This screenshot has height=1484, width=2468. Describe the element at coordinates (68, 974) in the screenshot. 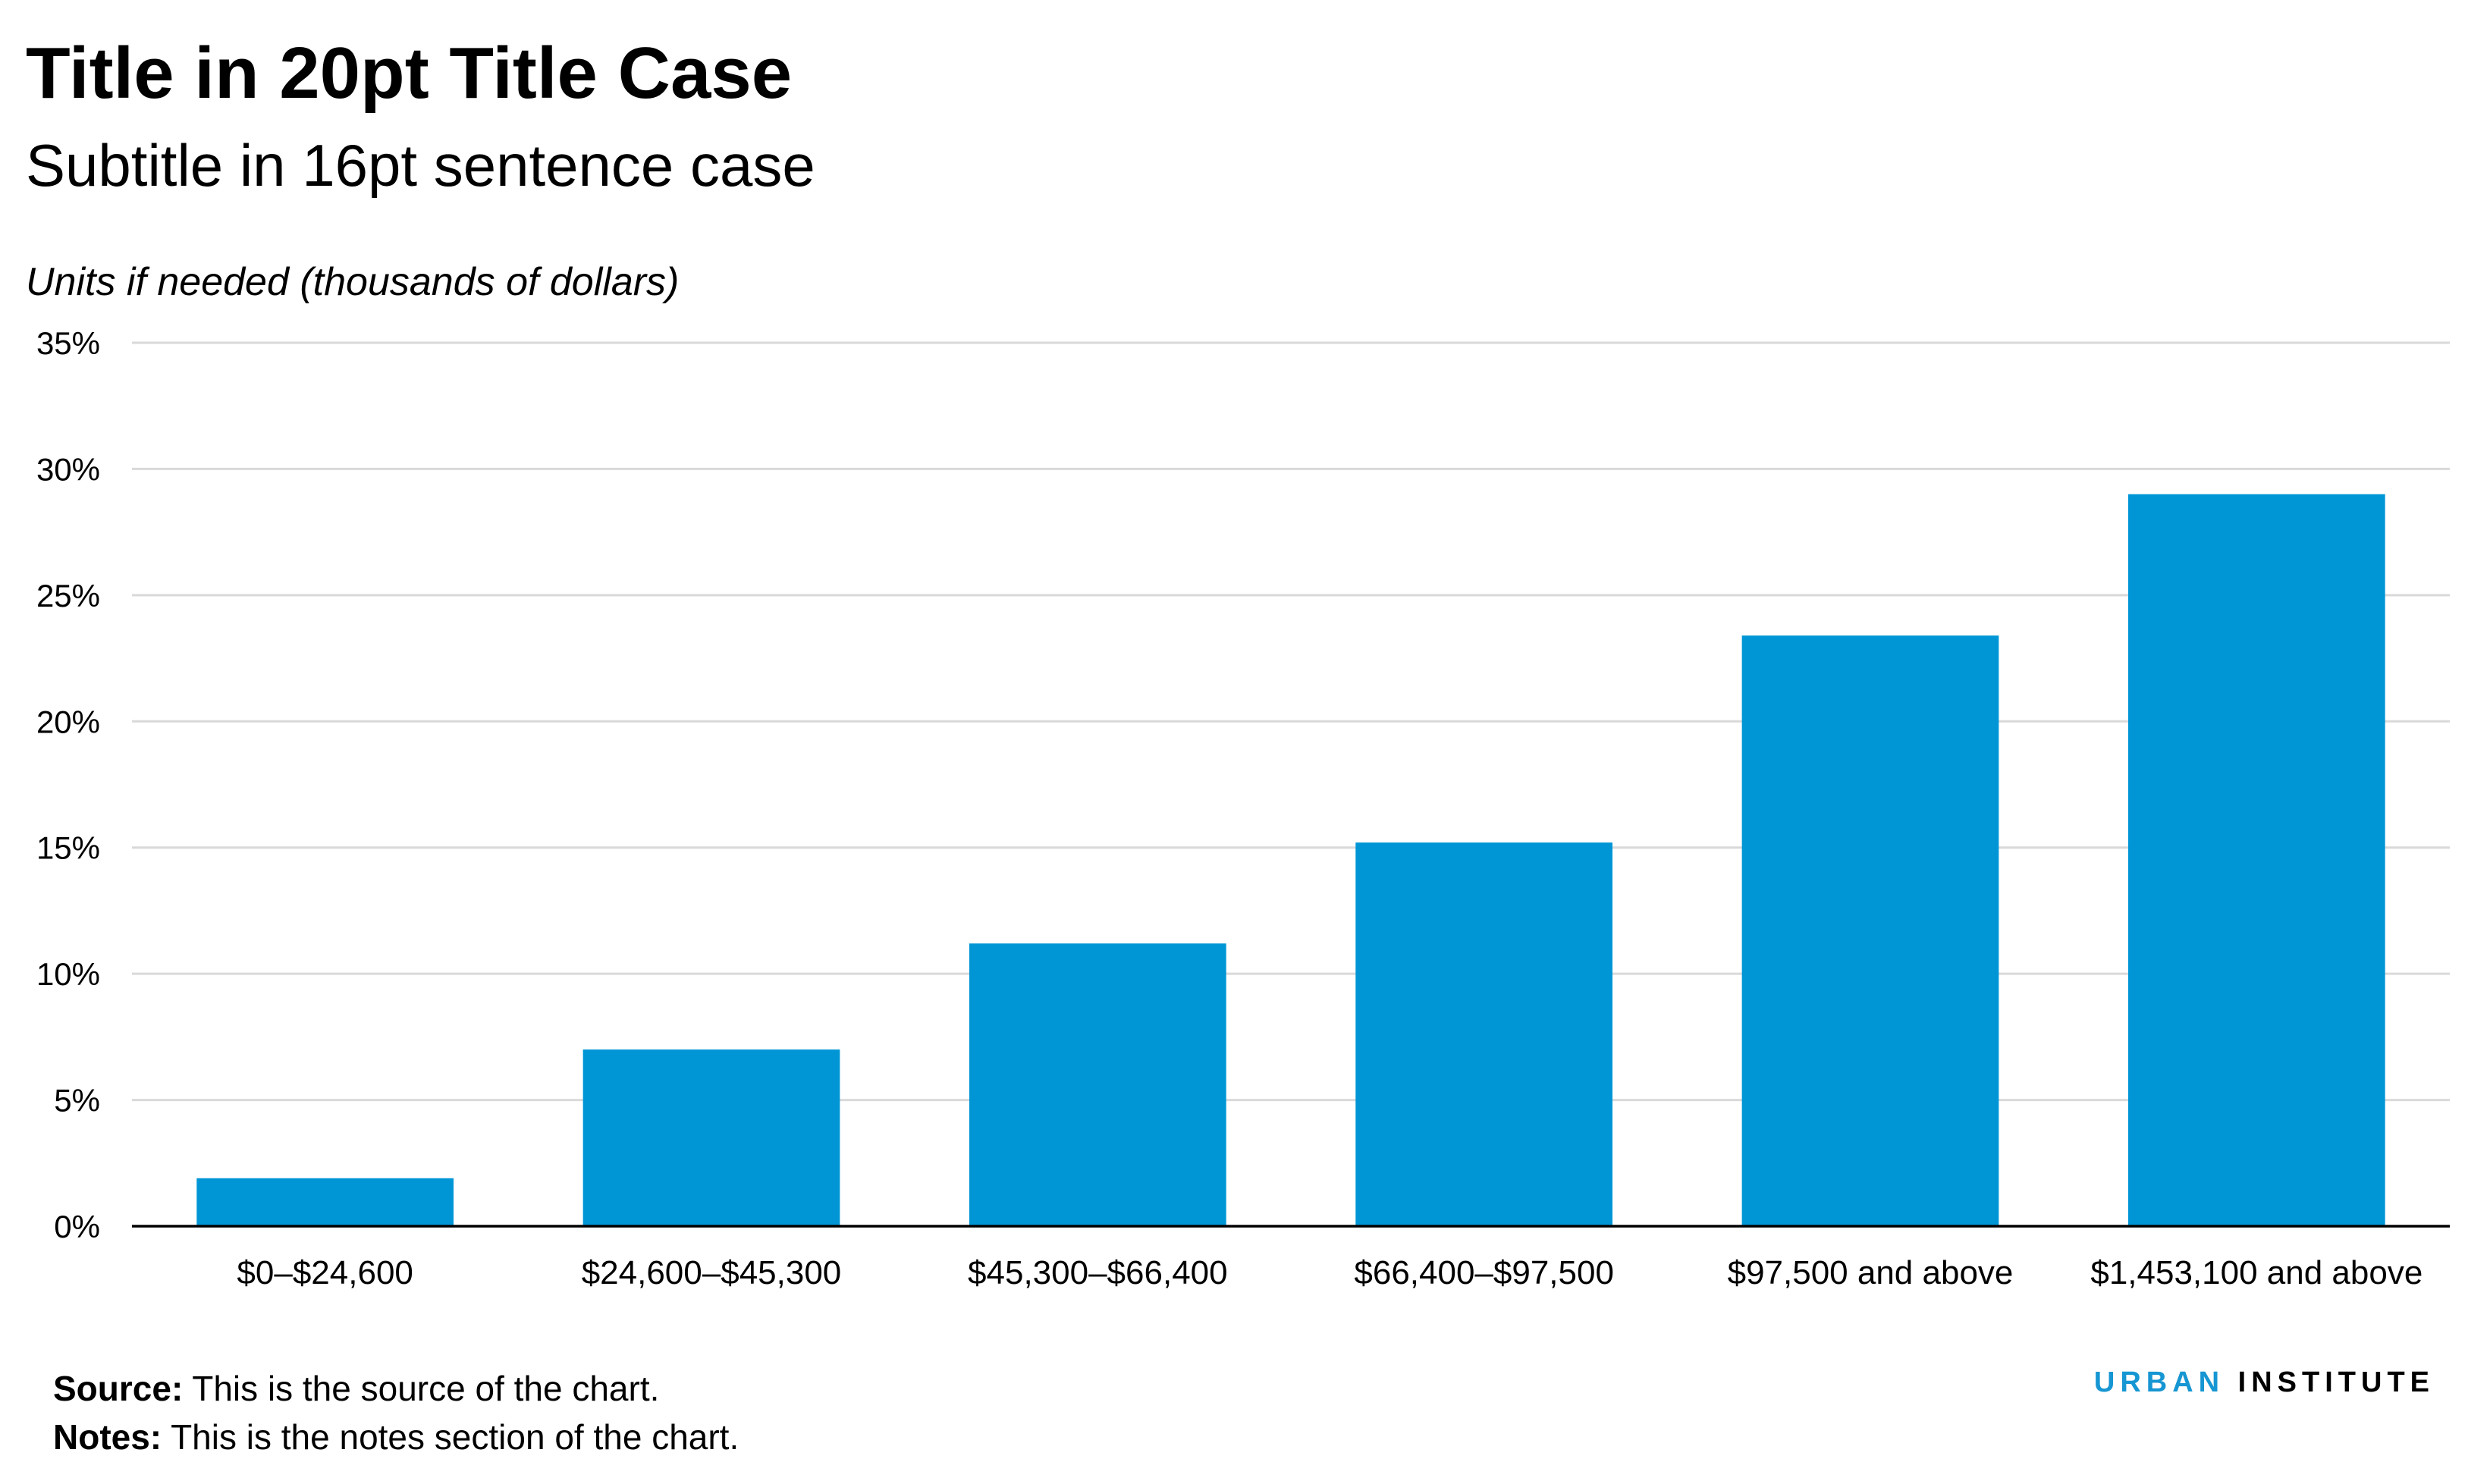

I see `y-tick-label: 10%` at that location.